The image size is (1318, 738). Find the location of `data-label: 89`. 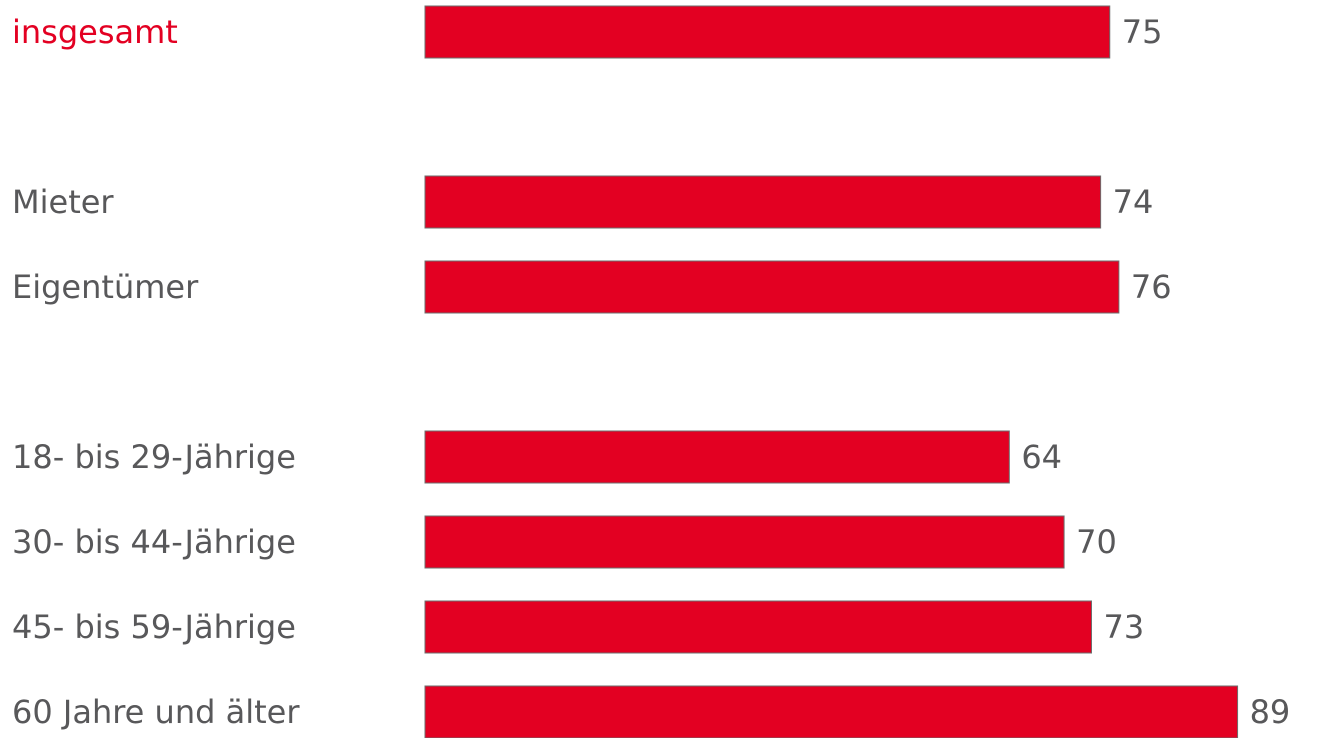

data-label: 89 is located at coordinates (1270, 712).